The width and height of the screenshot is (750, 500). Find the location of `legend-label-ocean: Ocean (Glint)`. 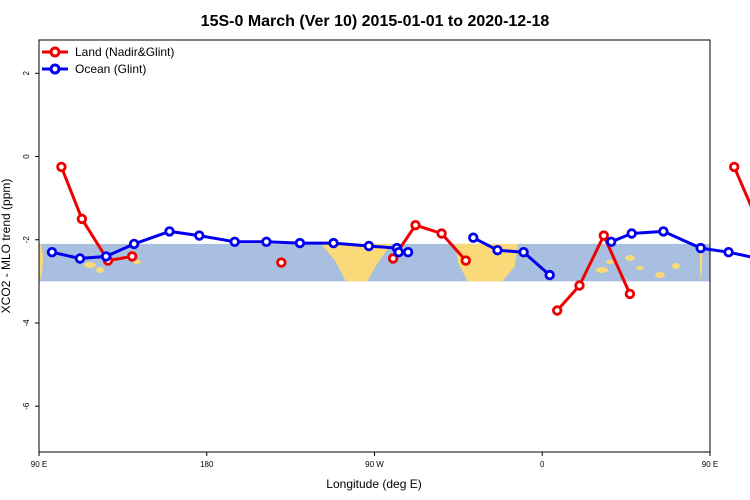

legend-label-ocean: Ocean (Glint) is located at coordinates (110, 69).